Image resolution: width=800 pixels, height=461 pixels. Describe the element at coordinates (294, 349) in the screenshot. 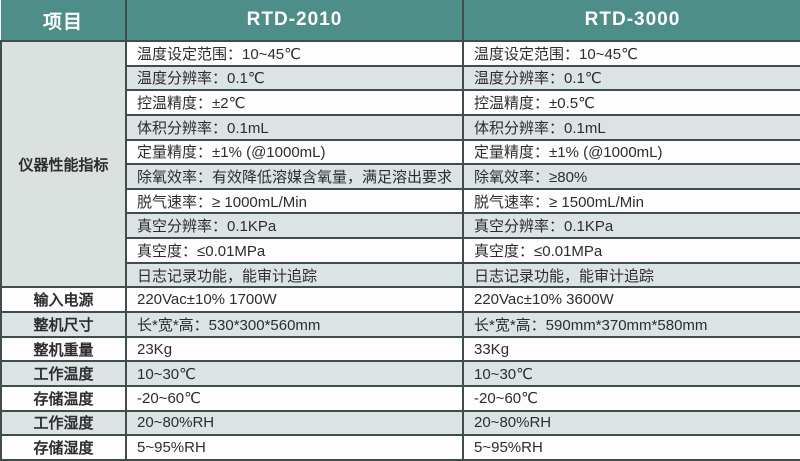

I see `spec-rtd2010-weight: 23Kg` at that location.